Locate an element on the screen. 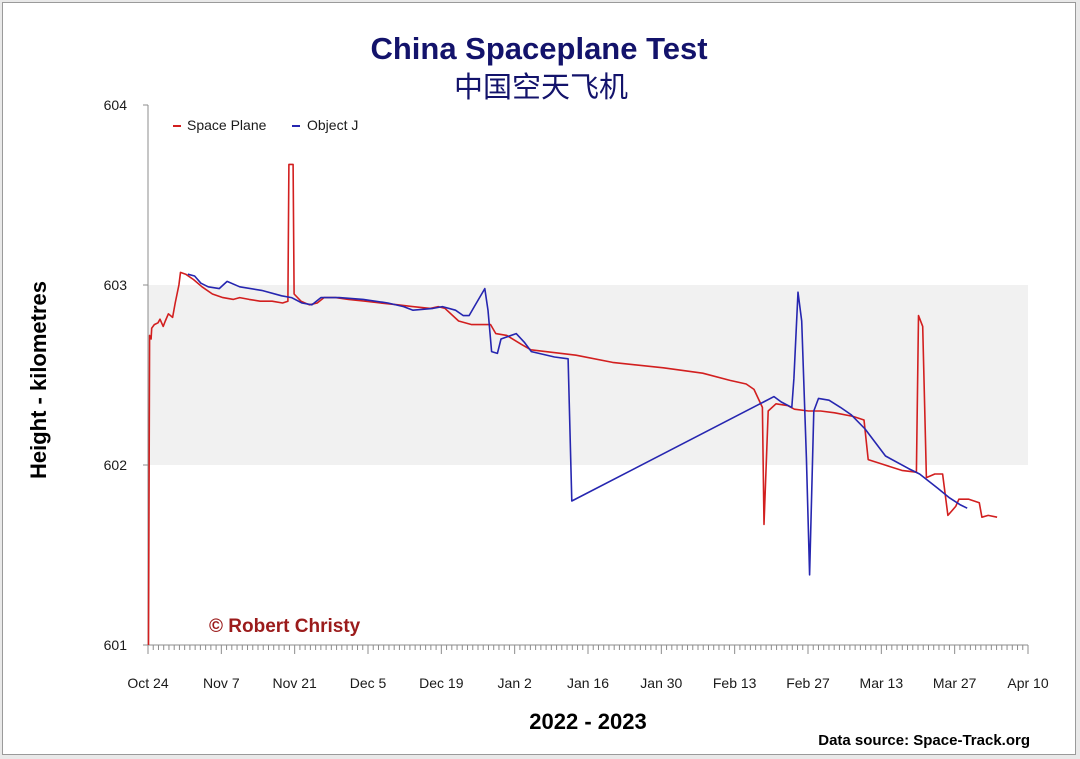 The height and width of the screenshot is (759, 1080). x-axis-title: 2022 - 2023 is located at coordinates (587, 721).